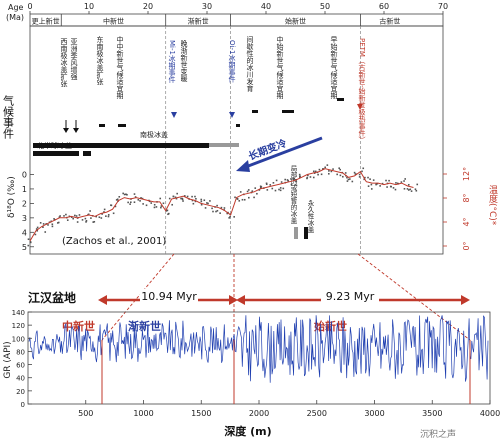 This screenshot has width=500, height=444. I want to click on epoch-label: 古新世, so click(389, 21).